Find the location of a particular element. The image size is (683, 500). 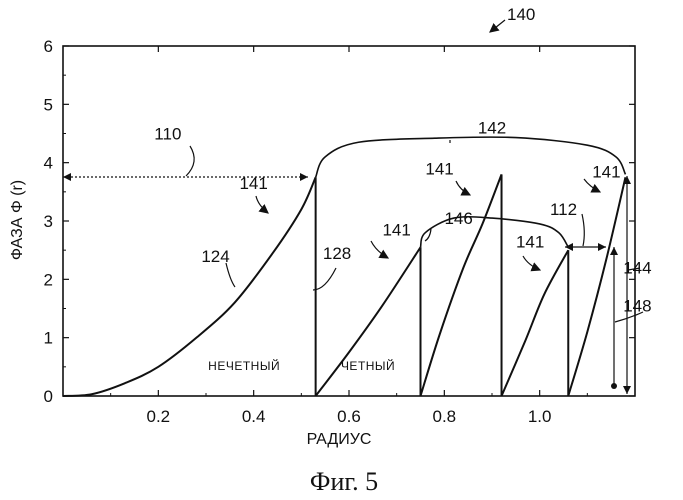

y-axis-title: ФАЗА Φ (r) is located at coordinates (17, 220).